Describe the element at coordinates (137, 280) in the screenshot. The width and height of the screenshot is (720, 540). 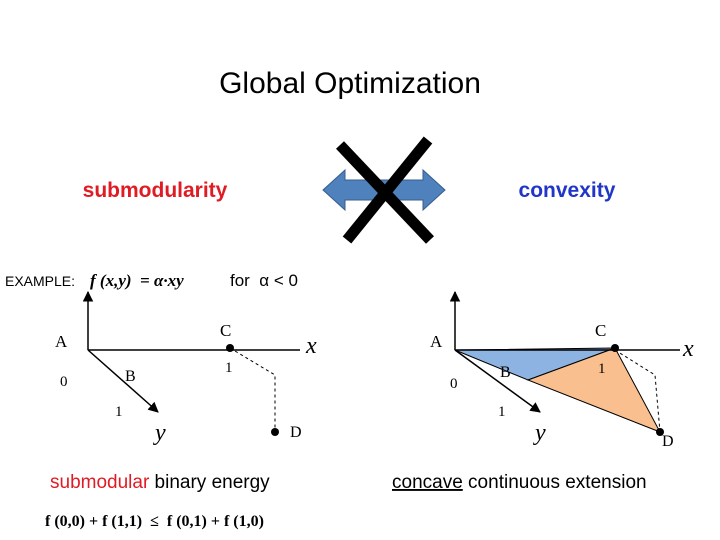
I see `formula: f (x,y) = α·xy` at that location.